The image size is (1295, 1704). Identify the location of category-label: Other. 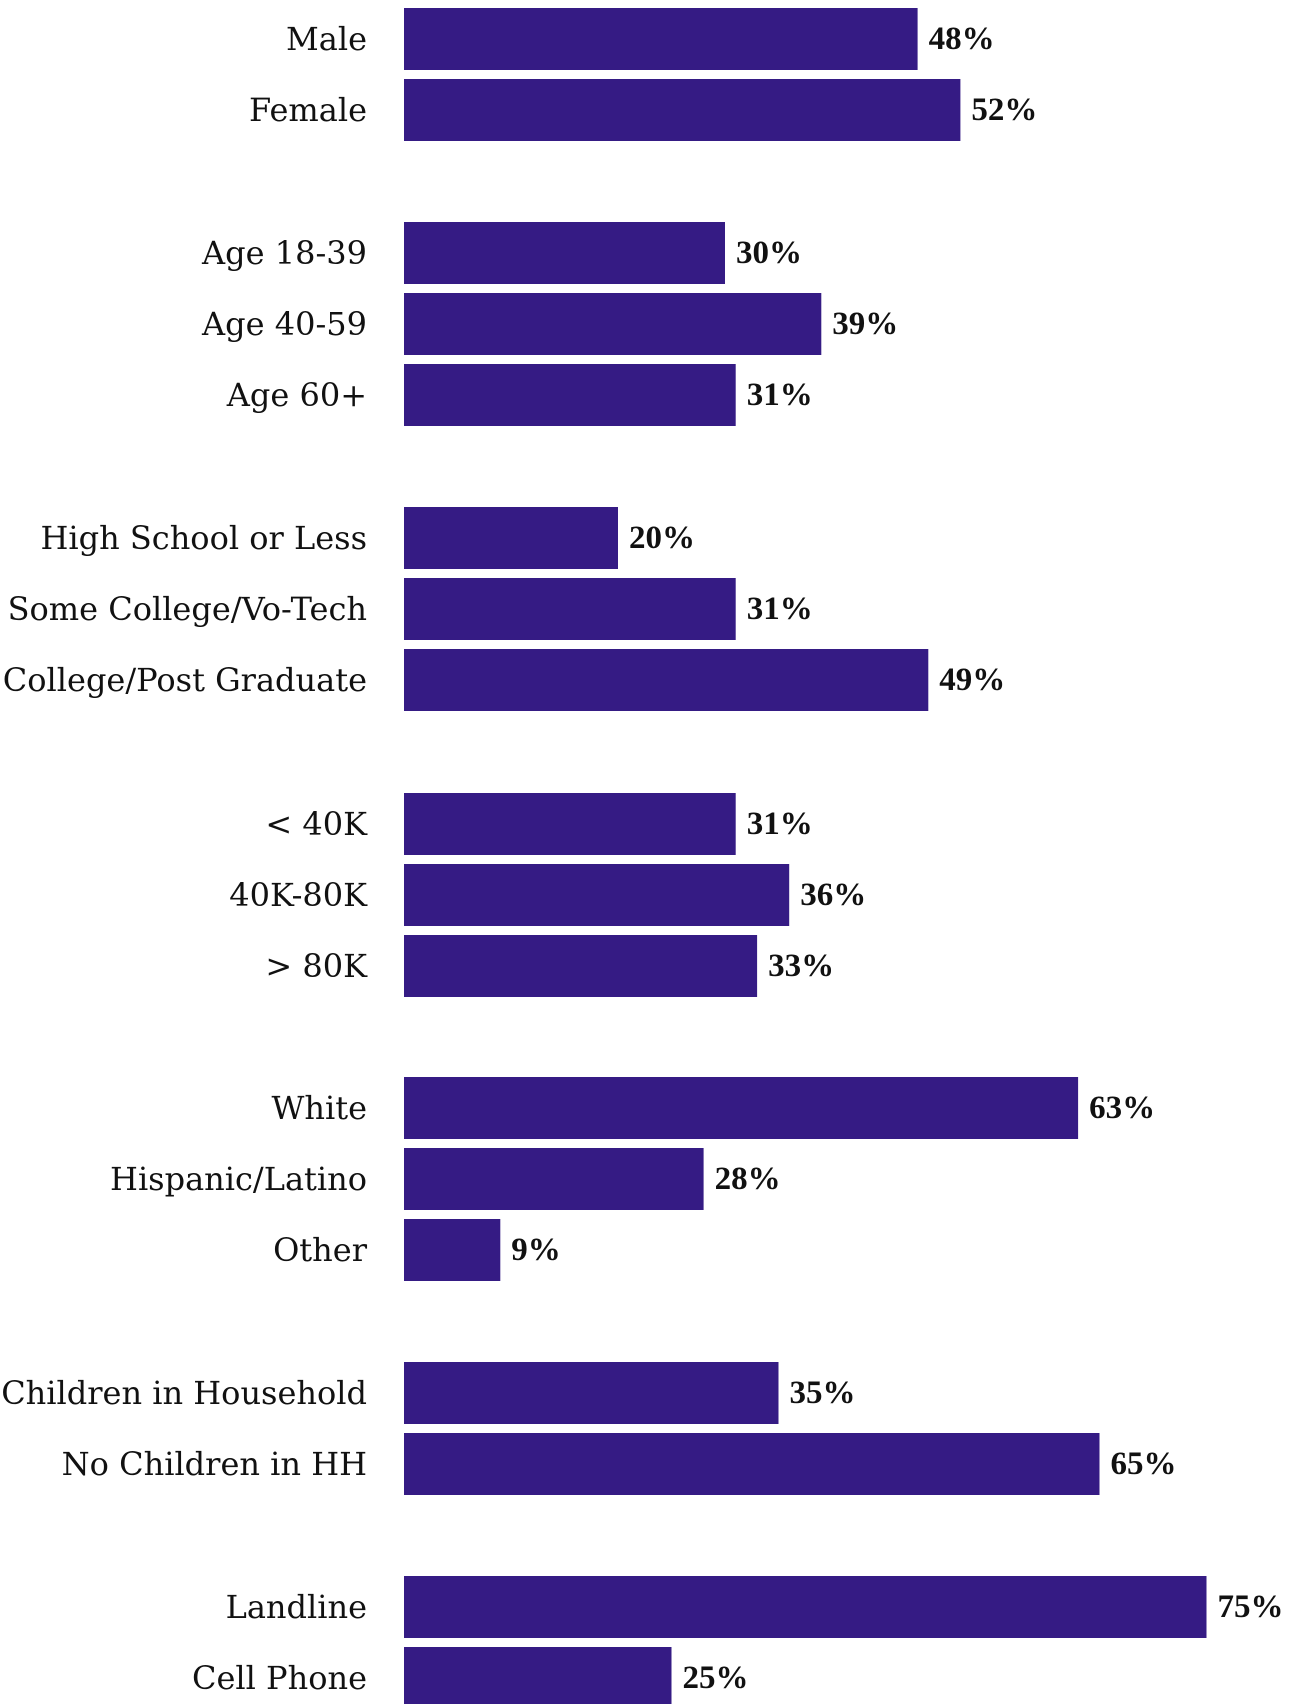
(320, 1250).